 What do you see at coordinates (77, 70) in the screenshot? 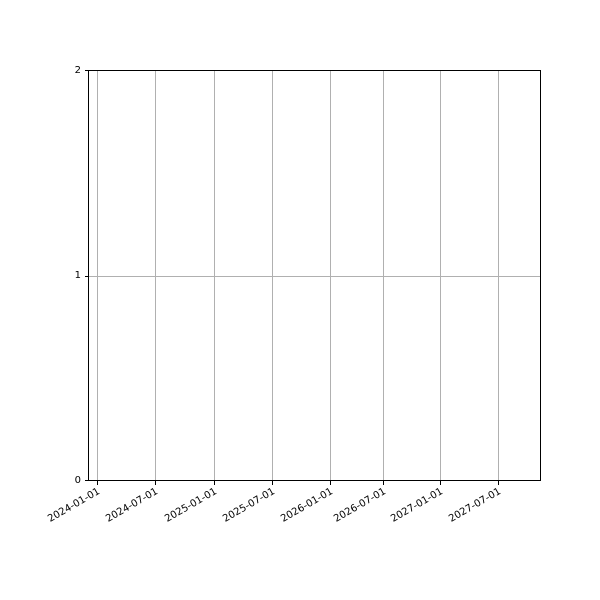
I see `y-axis-tick-label: 2` at bounding box center [77, 70].